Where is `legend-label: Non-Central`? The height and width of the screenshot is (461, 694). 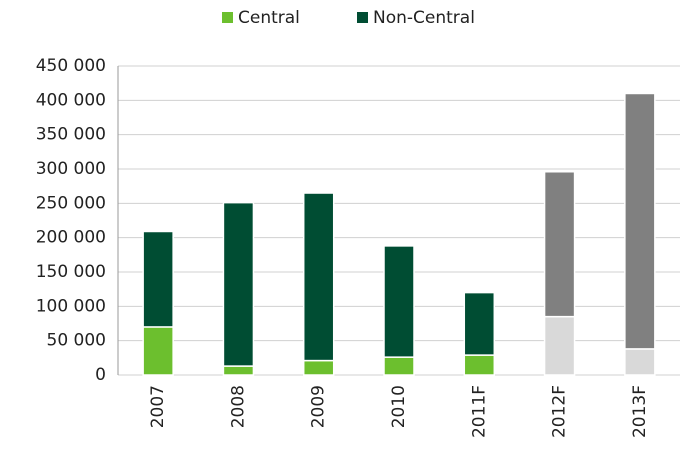 legend-label: Non-Central is located at coordinates (424, 18).